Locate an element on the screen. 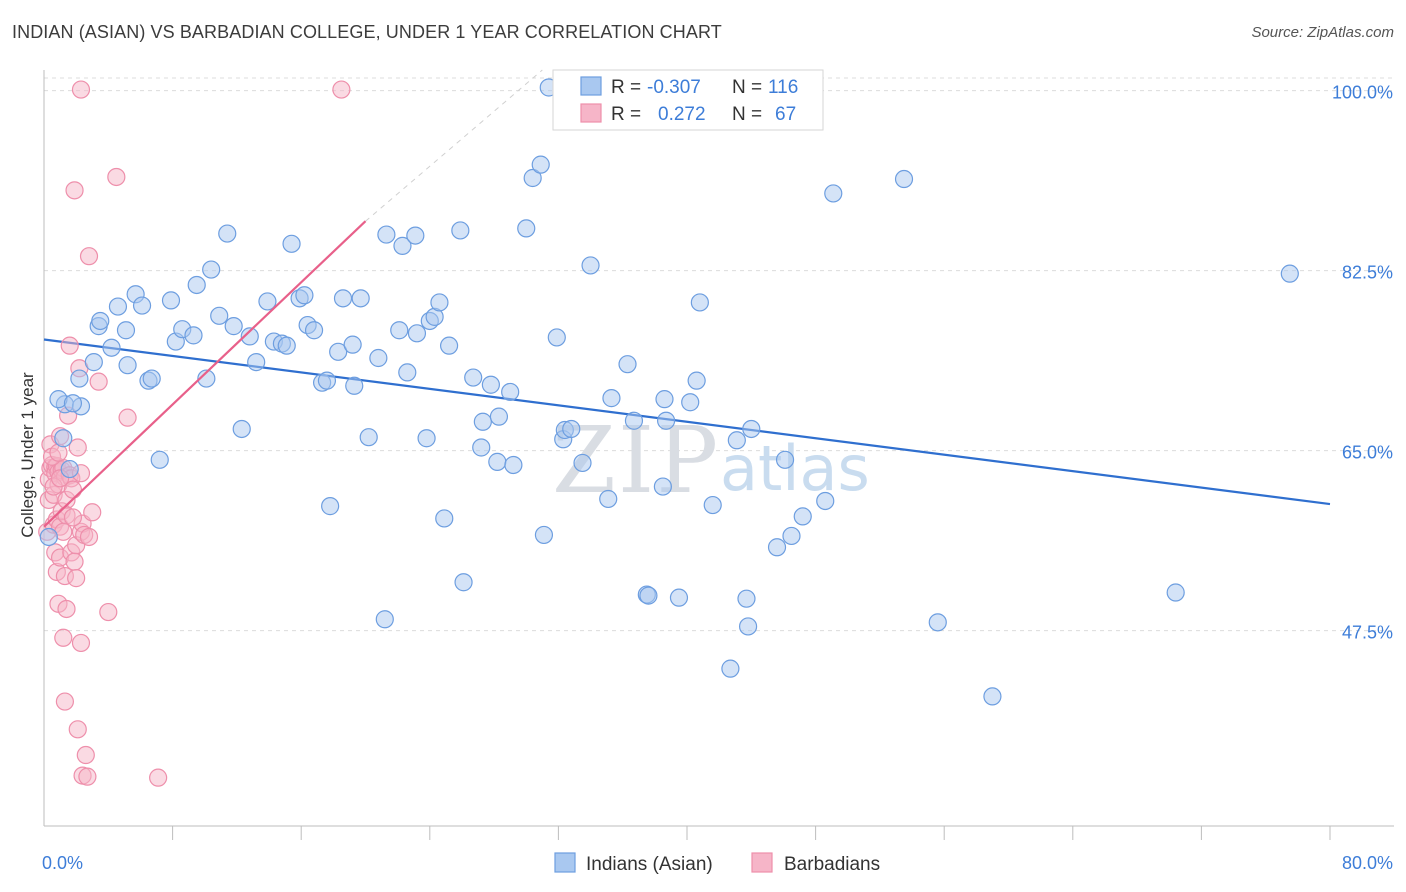 This screenshot has width=1406, height=892. series-legend-label-blue: Indians (Asian) is located at coordinates (649, 864).